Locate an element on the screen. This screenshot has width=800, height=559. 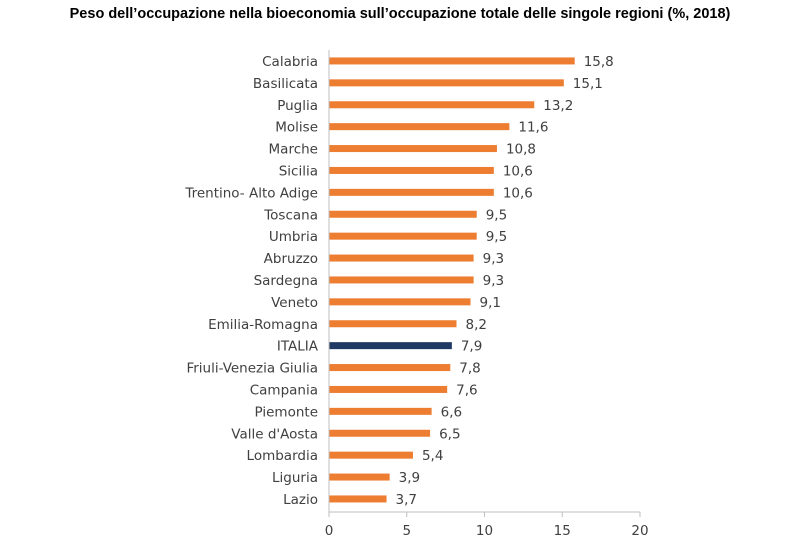
category-label: Liguria is located at coordinates (295, 478).